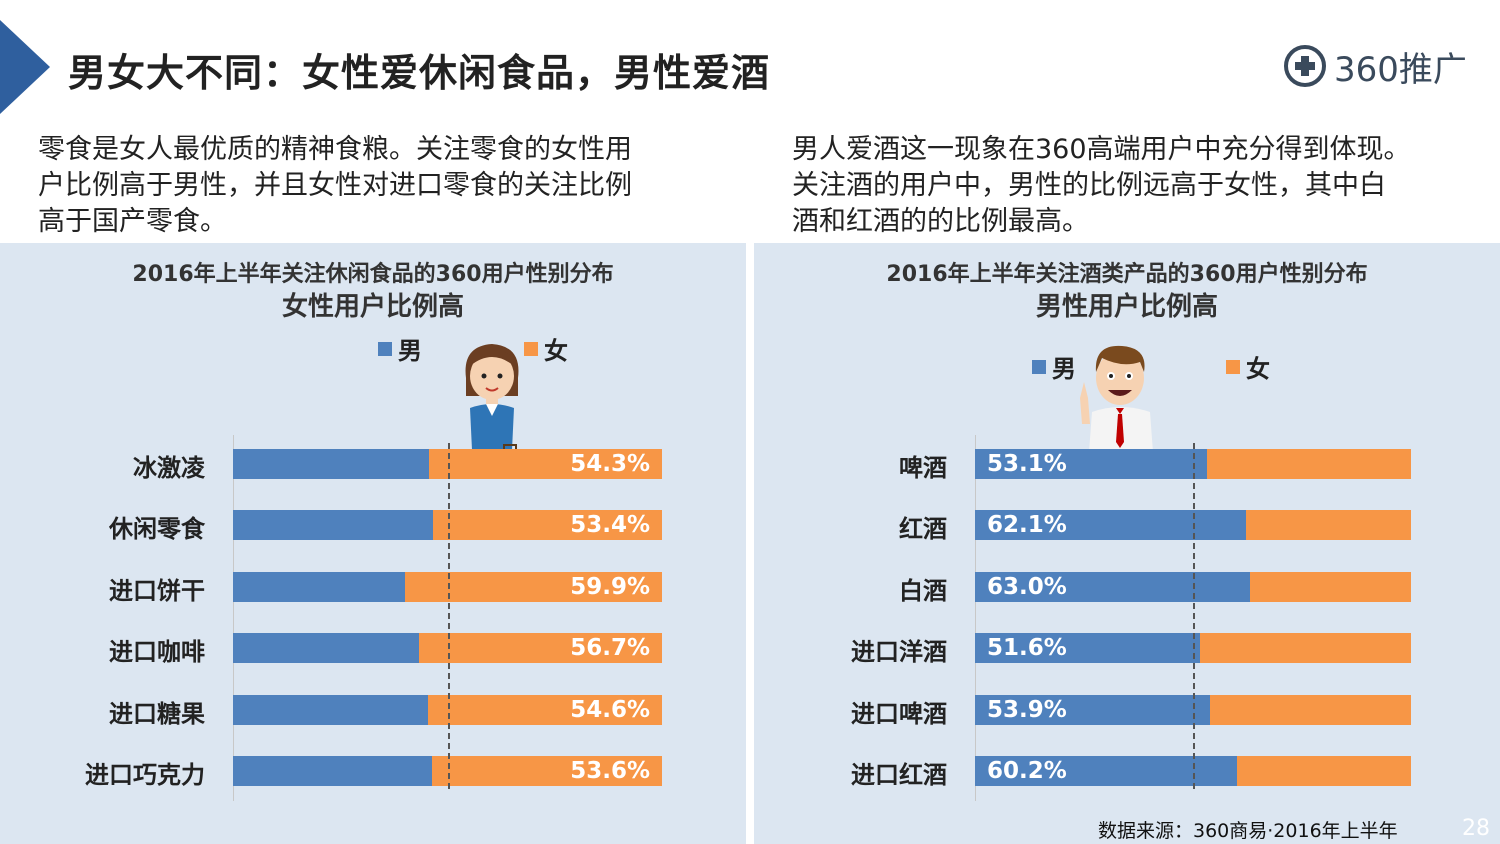 The image size is (1500, 844). Describe the element at coordinates (1248, 831) in the screenshot. I see `data-source-footer: 数据来源：360商易·2016年上半年` at that location.